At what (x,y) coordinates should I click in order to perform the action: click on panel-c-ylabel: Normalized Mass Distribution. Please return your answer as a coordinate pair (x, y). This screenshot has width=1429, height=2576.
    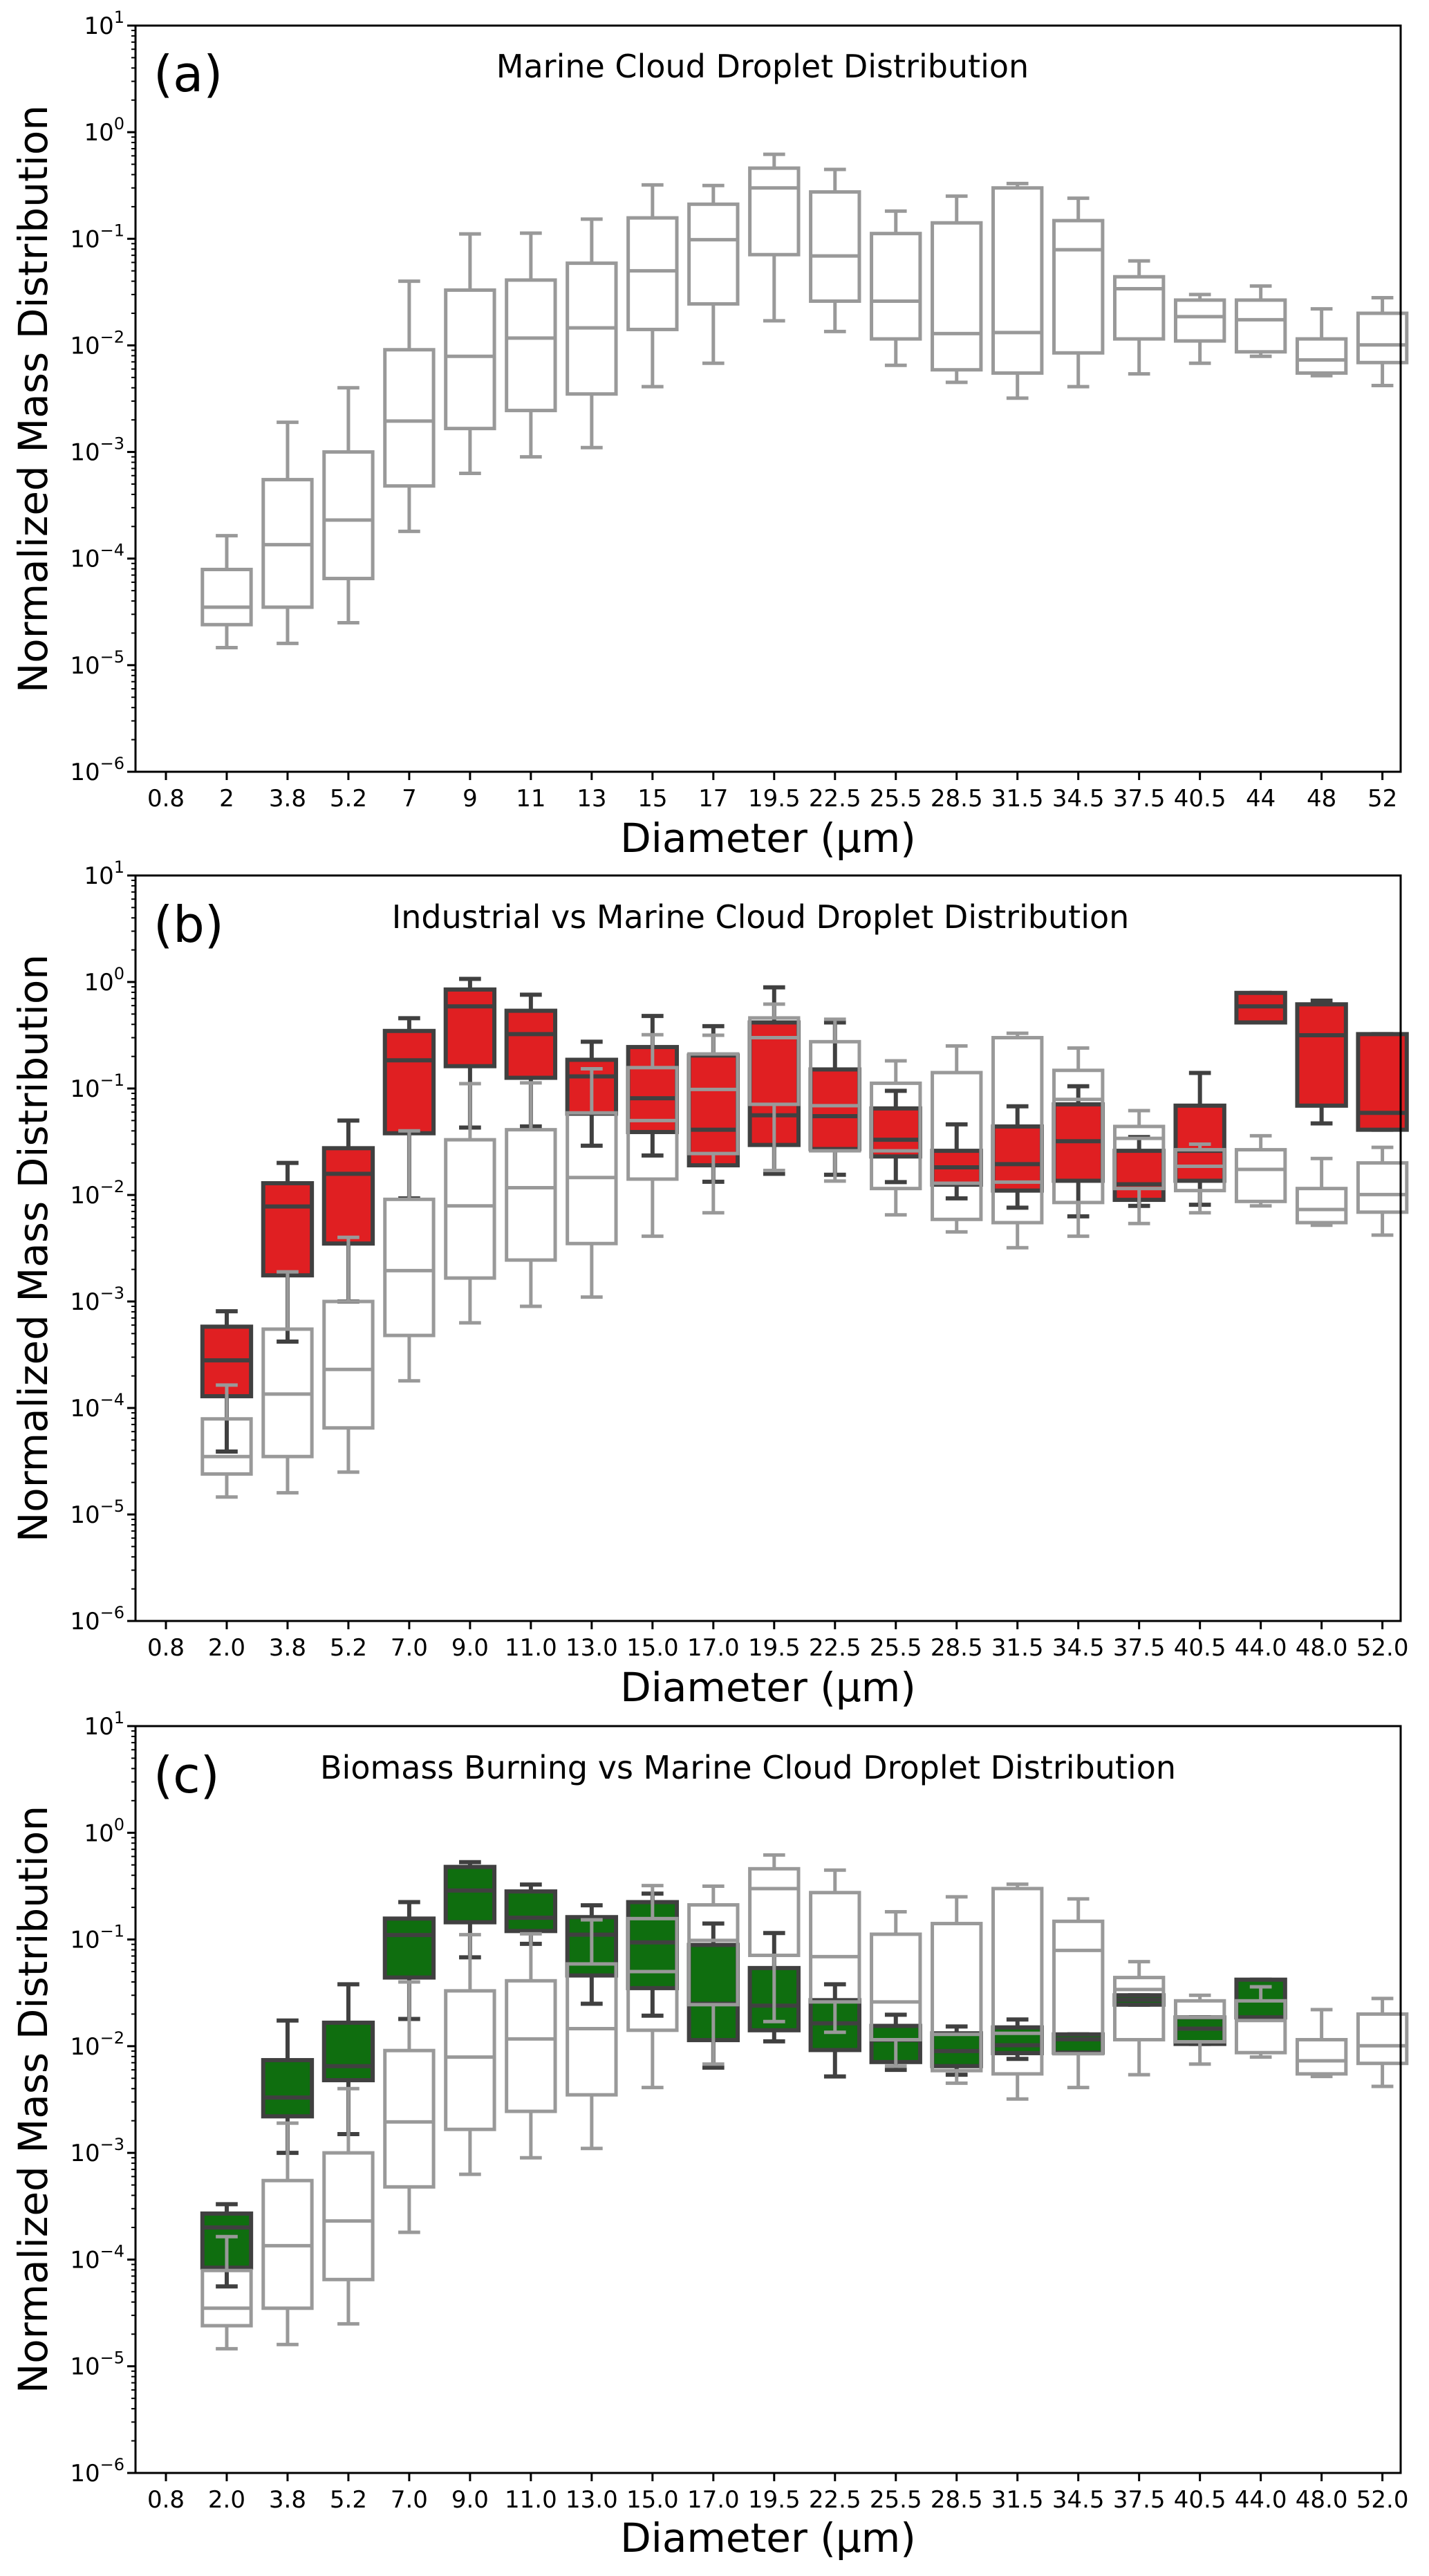
    Looking at the image, I should click on (34, 2100).